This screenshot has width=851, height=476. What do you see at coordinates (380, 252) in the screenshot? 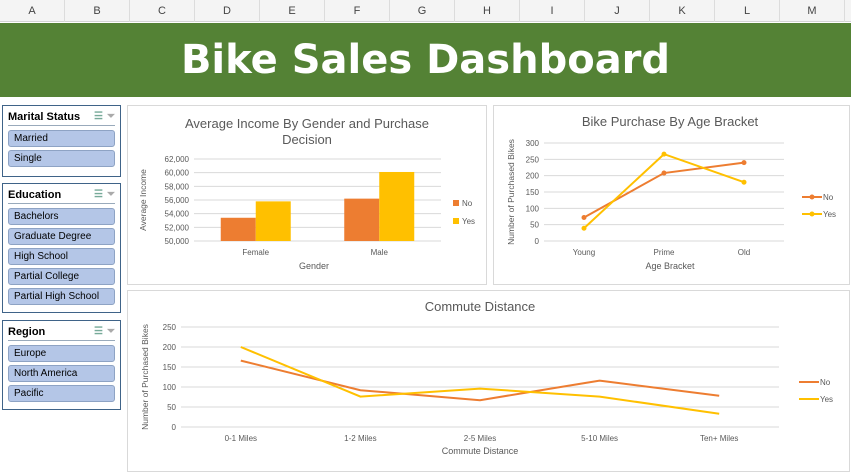
I see `x-tick-label: Male` at bounding box center [380, 252].